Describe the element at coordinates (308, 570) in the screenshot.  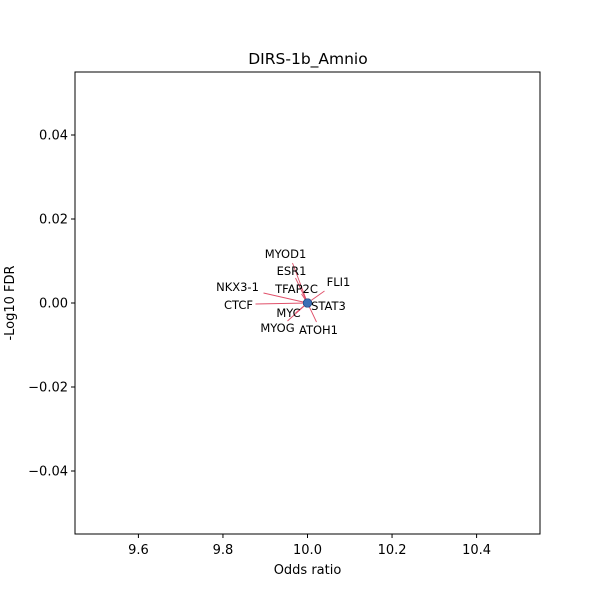
I see `x-axis-label: Odds ratio` at that location.